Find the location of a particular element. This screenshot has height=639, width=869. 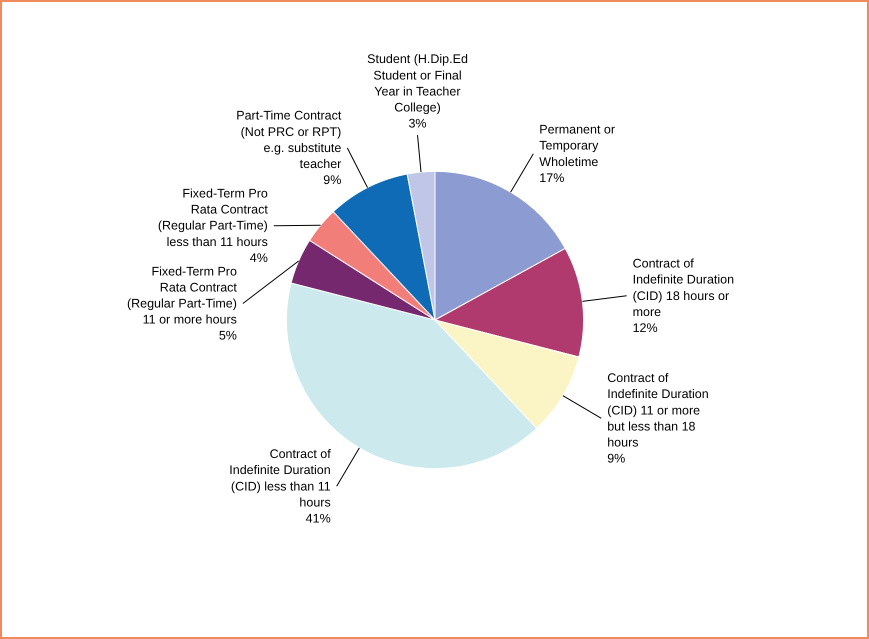

data-label: 12% is located at coordinates (645, 327).